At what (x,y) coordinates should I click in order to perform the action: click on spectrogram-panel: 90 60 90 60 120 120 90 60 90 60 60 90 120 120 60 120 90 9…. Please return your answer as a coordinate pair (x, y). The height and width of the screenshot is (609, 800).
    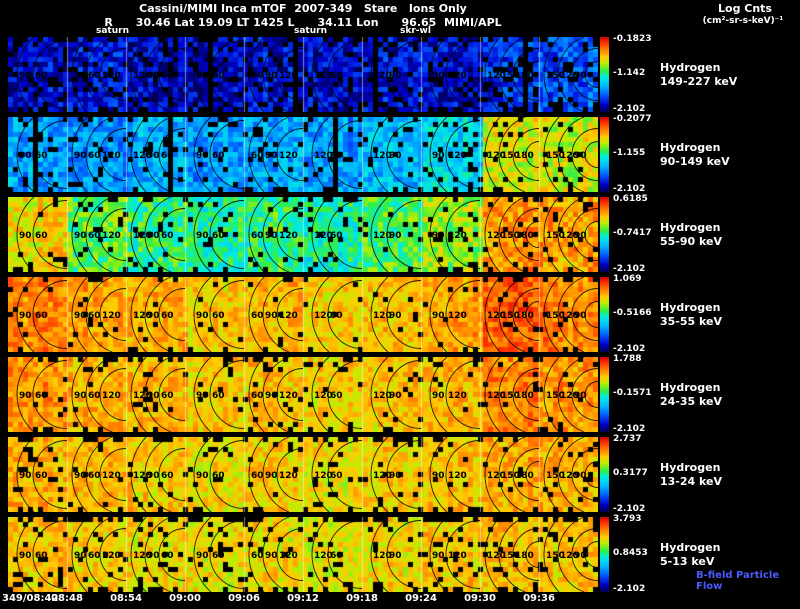
    Looking at the image, I should click on (303, 74).